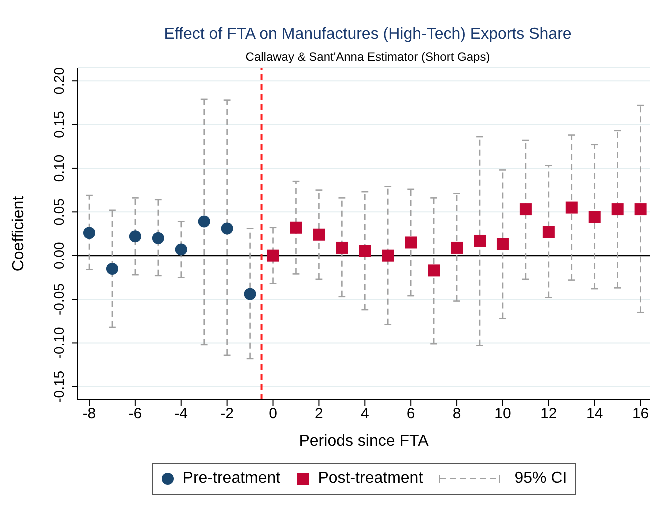 The width and height of the screenshot is (658, 519). I want to click on x-tick-label: -2, so click(227, 414).